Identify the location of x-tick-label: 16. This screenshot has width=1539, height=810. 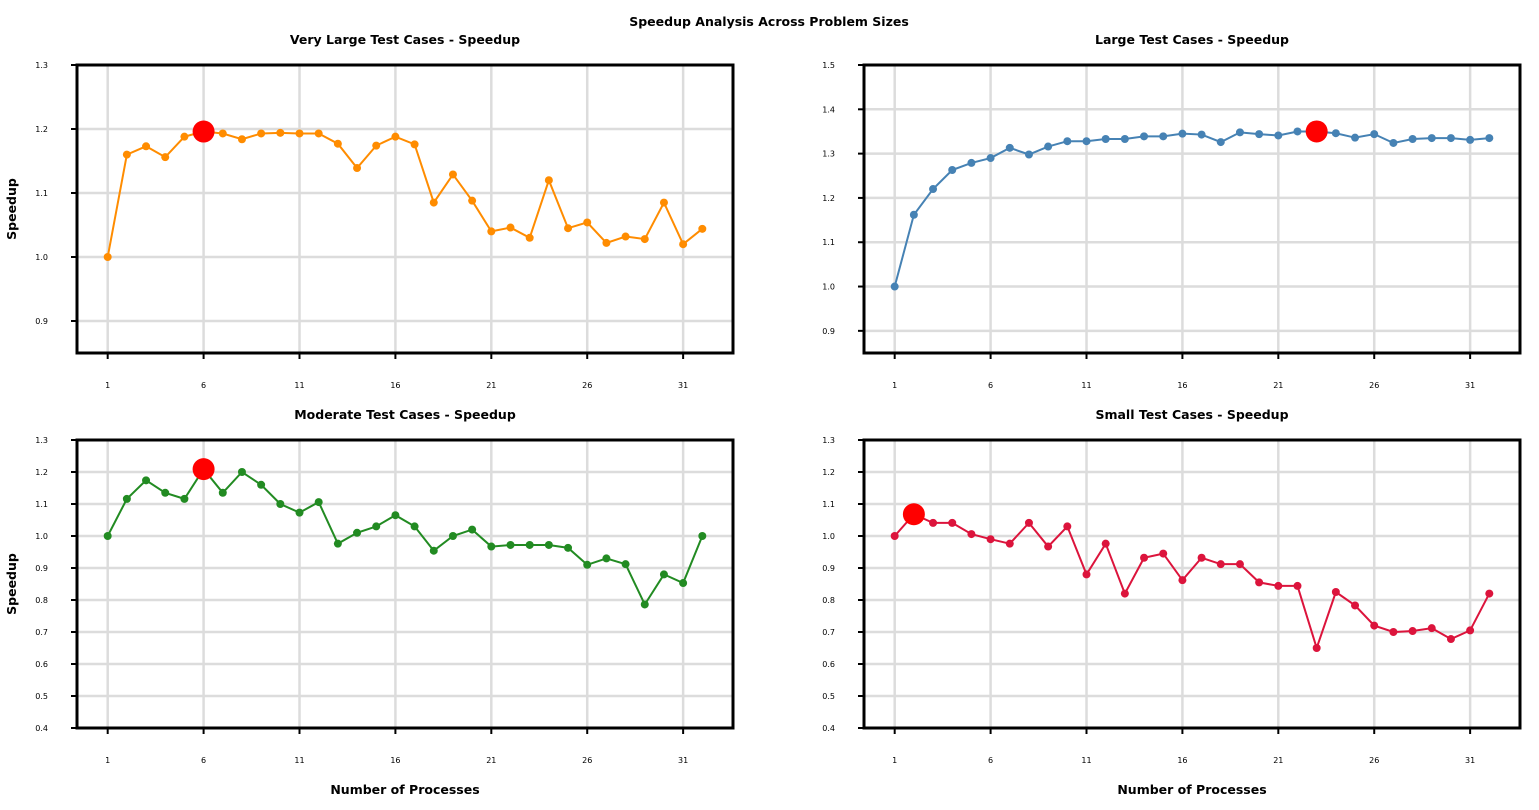
(395, 760).